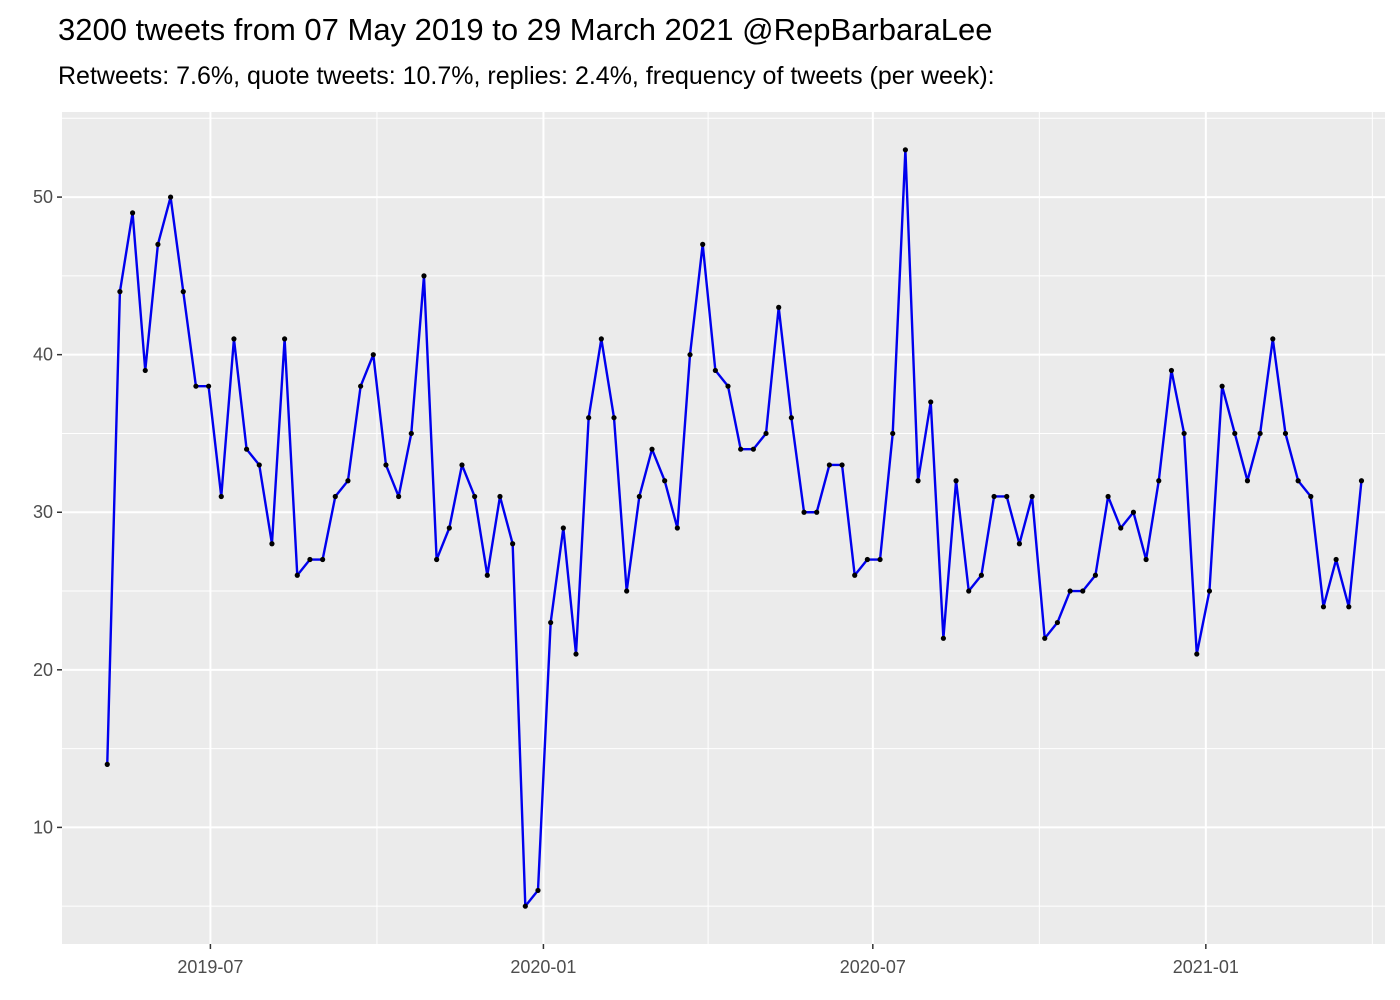 This screenshot has height=1000, width=1400. I want to click on y-tick-label: 50, so click(43, 197).